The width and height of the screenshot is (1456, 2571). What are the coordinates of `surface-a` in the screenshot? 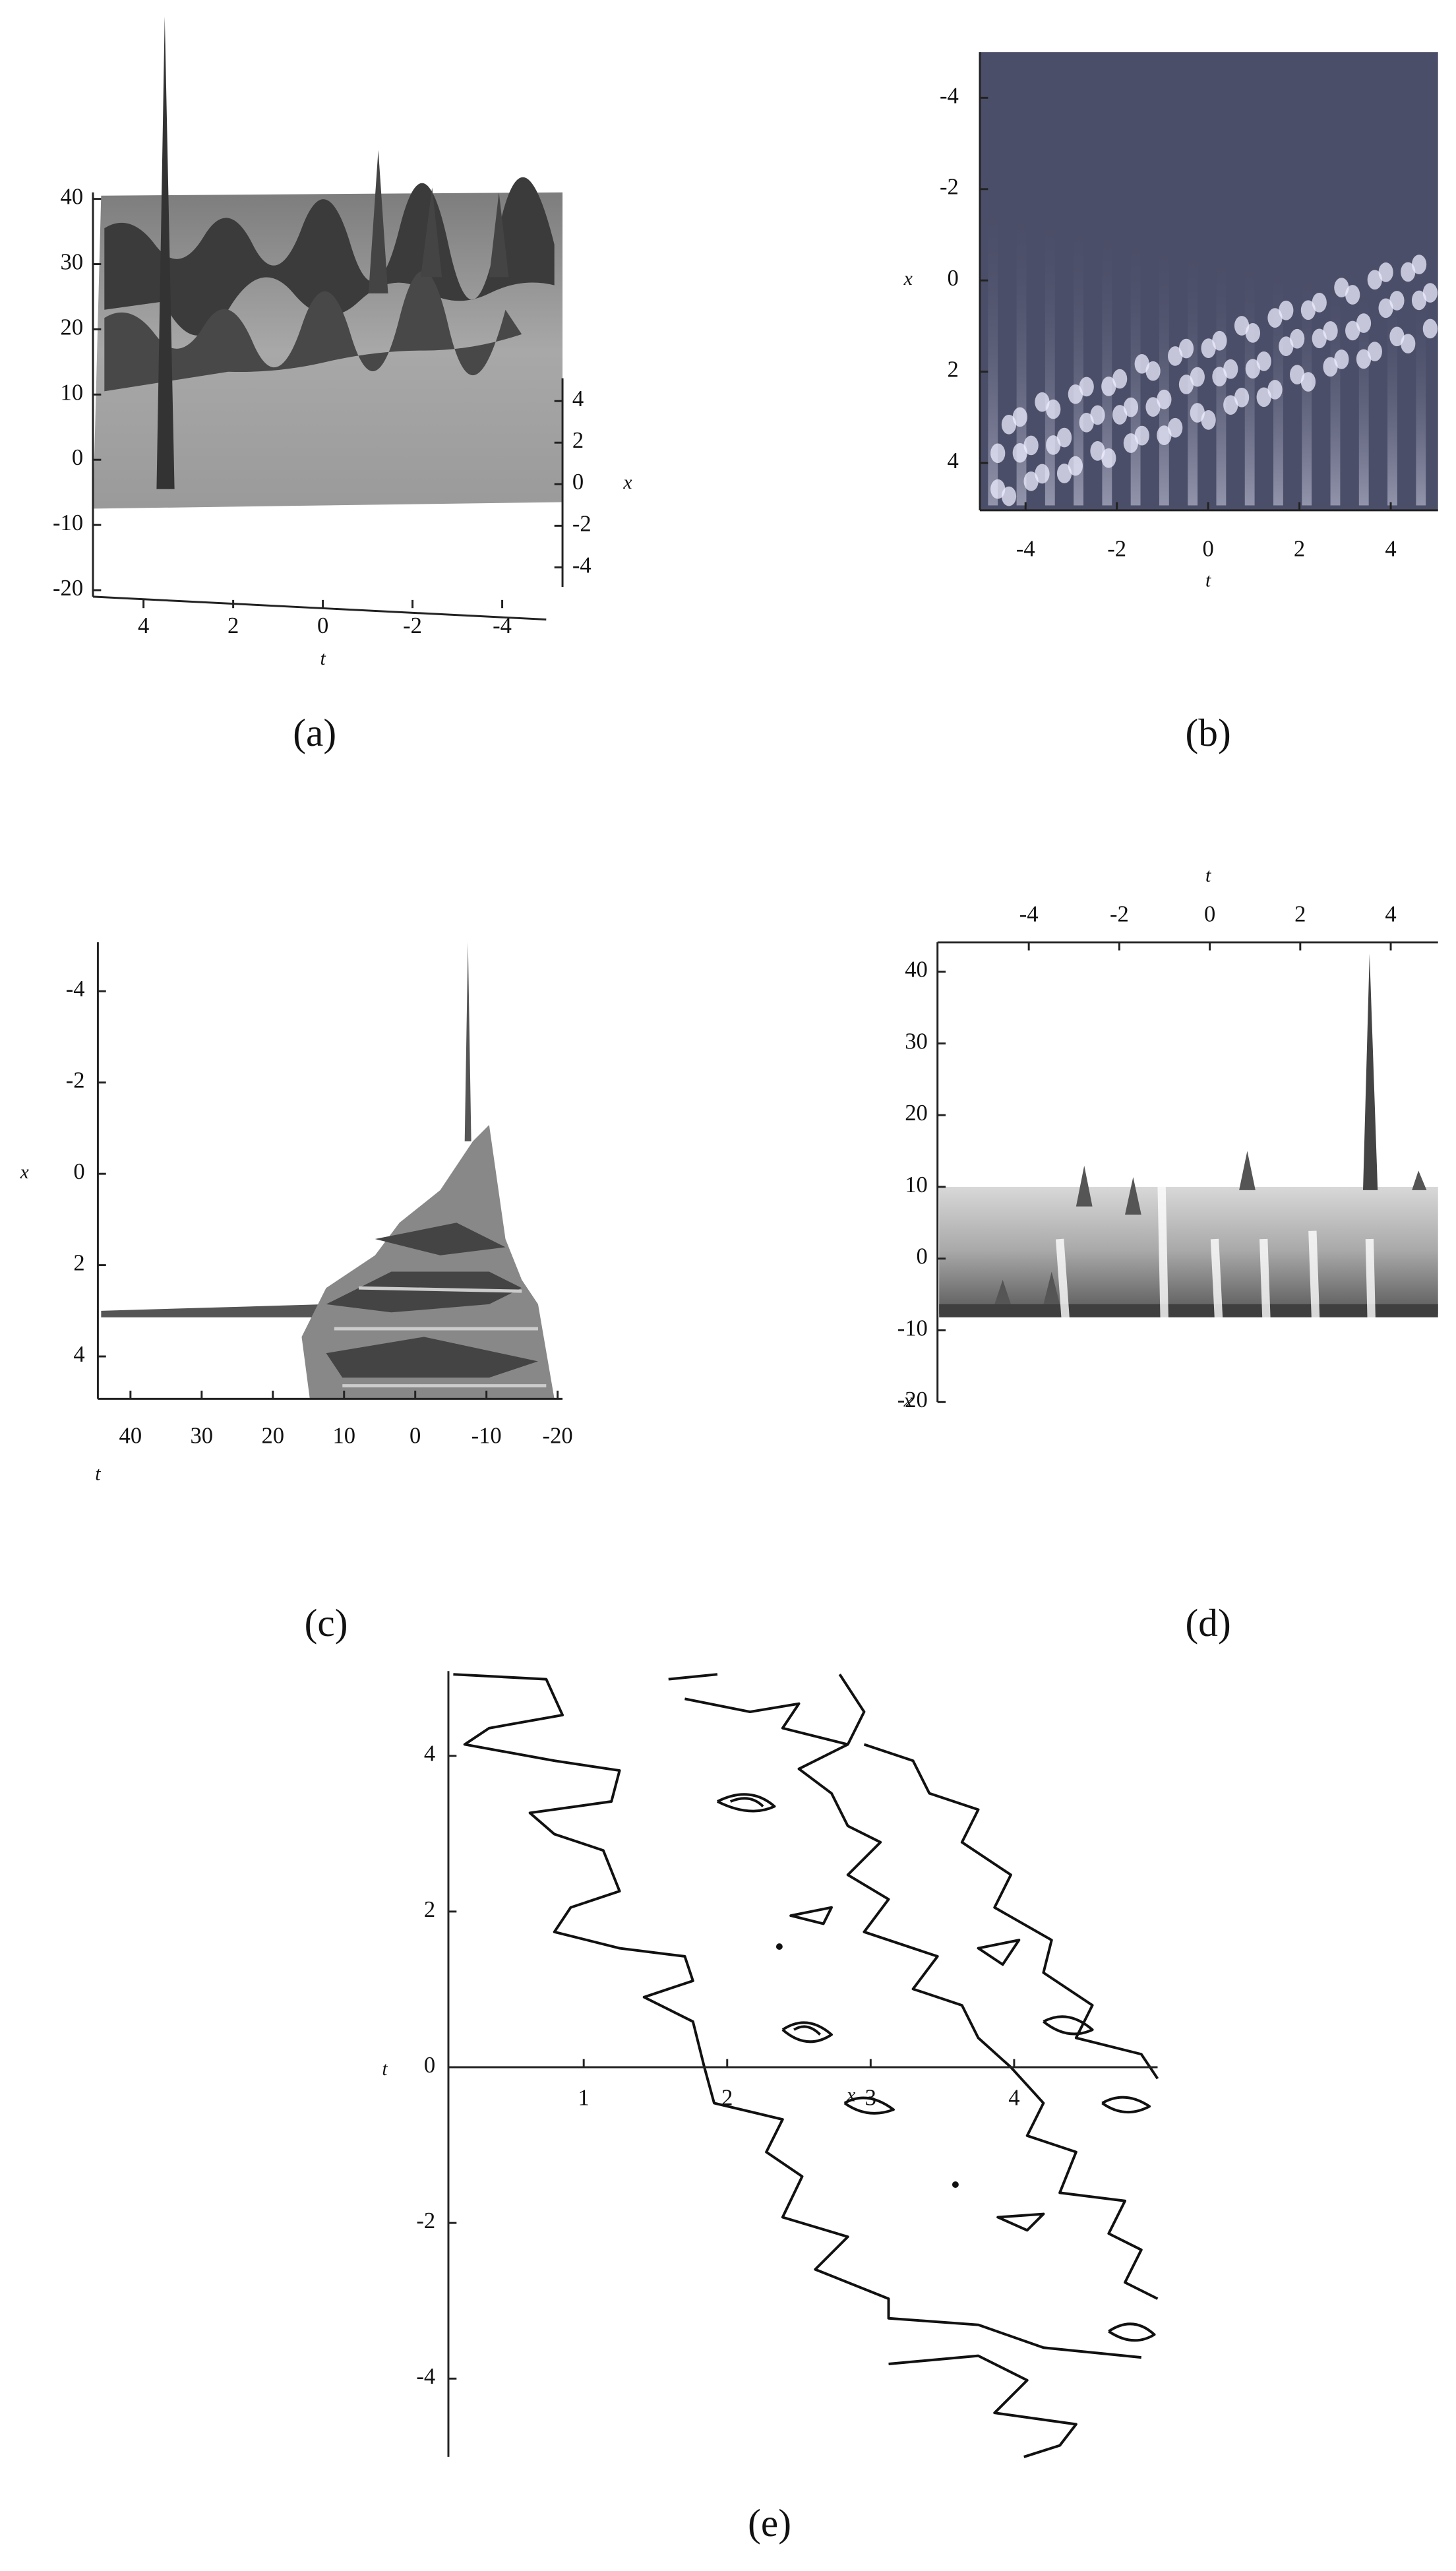 It's located at (327, 262).